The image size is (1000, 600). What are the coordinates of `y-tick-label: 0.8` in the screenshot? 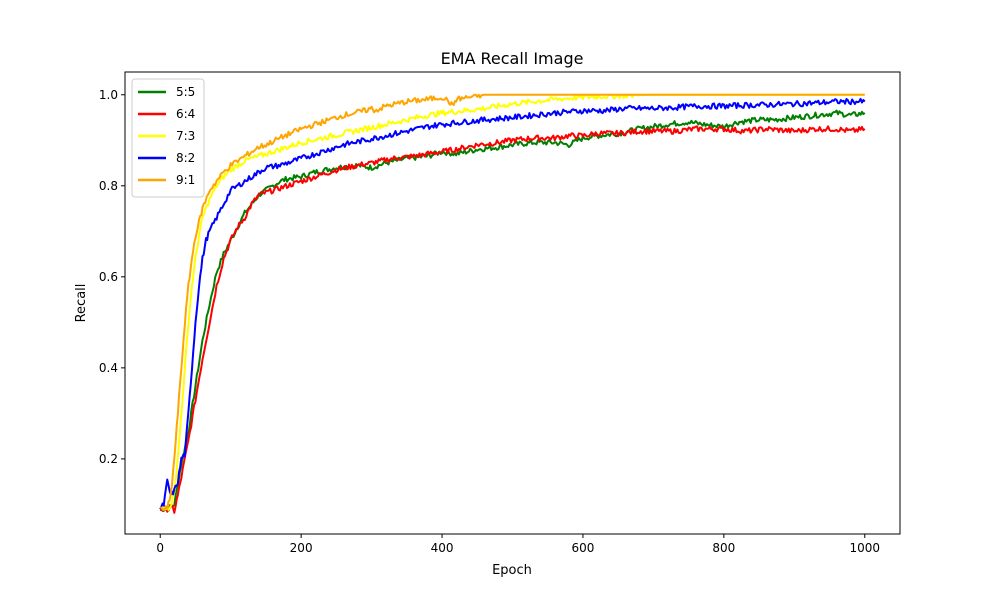 It's located at (108, 186).